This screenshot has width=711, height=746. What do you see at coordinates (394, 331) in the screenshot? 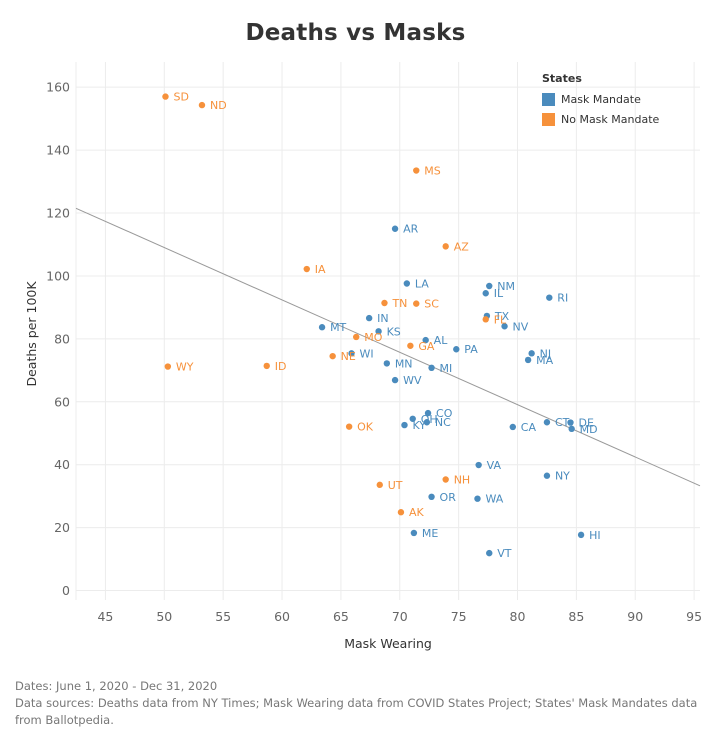
I see `data-point-label: KS` at bounding box center [394, 331].